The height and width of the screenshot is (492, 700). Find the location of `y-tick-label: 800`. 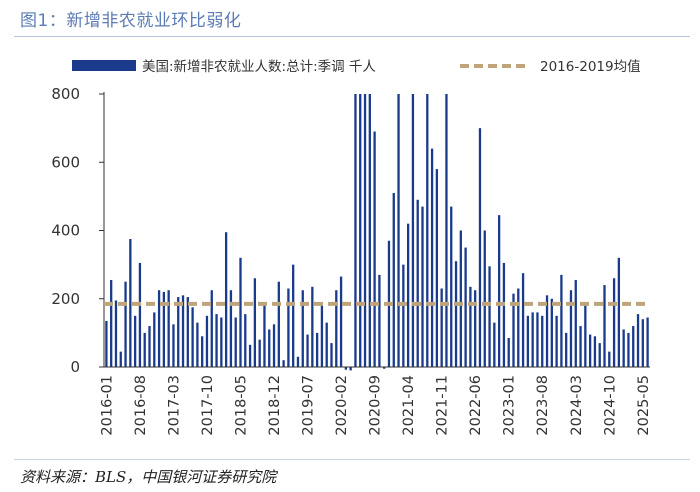

y-tick-label: 800 is located at coordinates (65, 94).